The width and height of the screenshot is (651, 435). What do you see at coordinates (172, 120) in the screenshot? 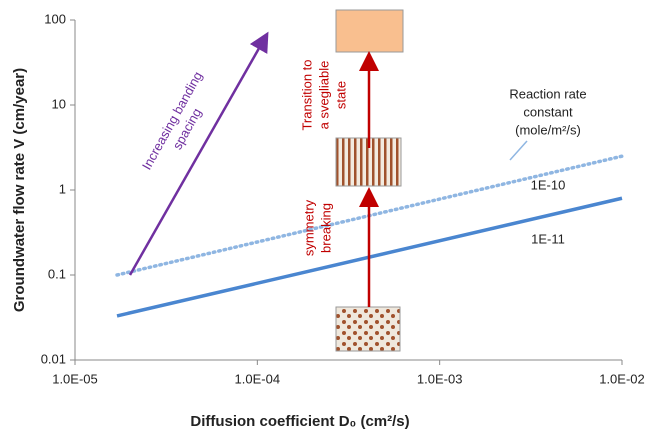
I see `banding-label: Increasing banding spacing` at bounding box center [172, 120].